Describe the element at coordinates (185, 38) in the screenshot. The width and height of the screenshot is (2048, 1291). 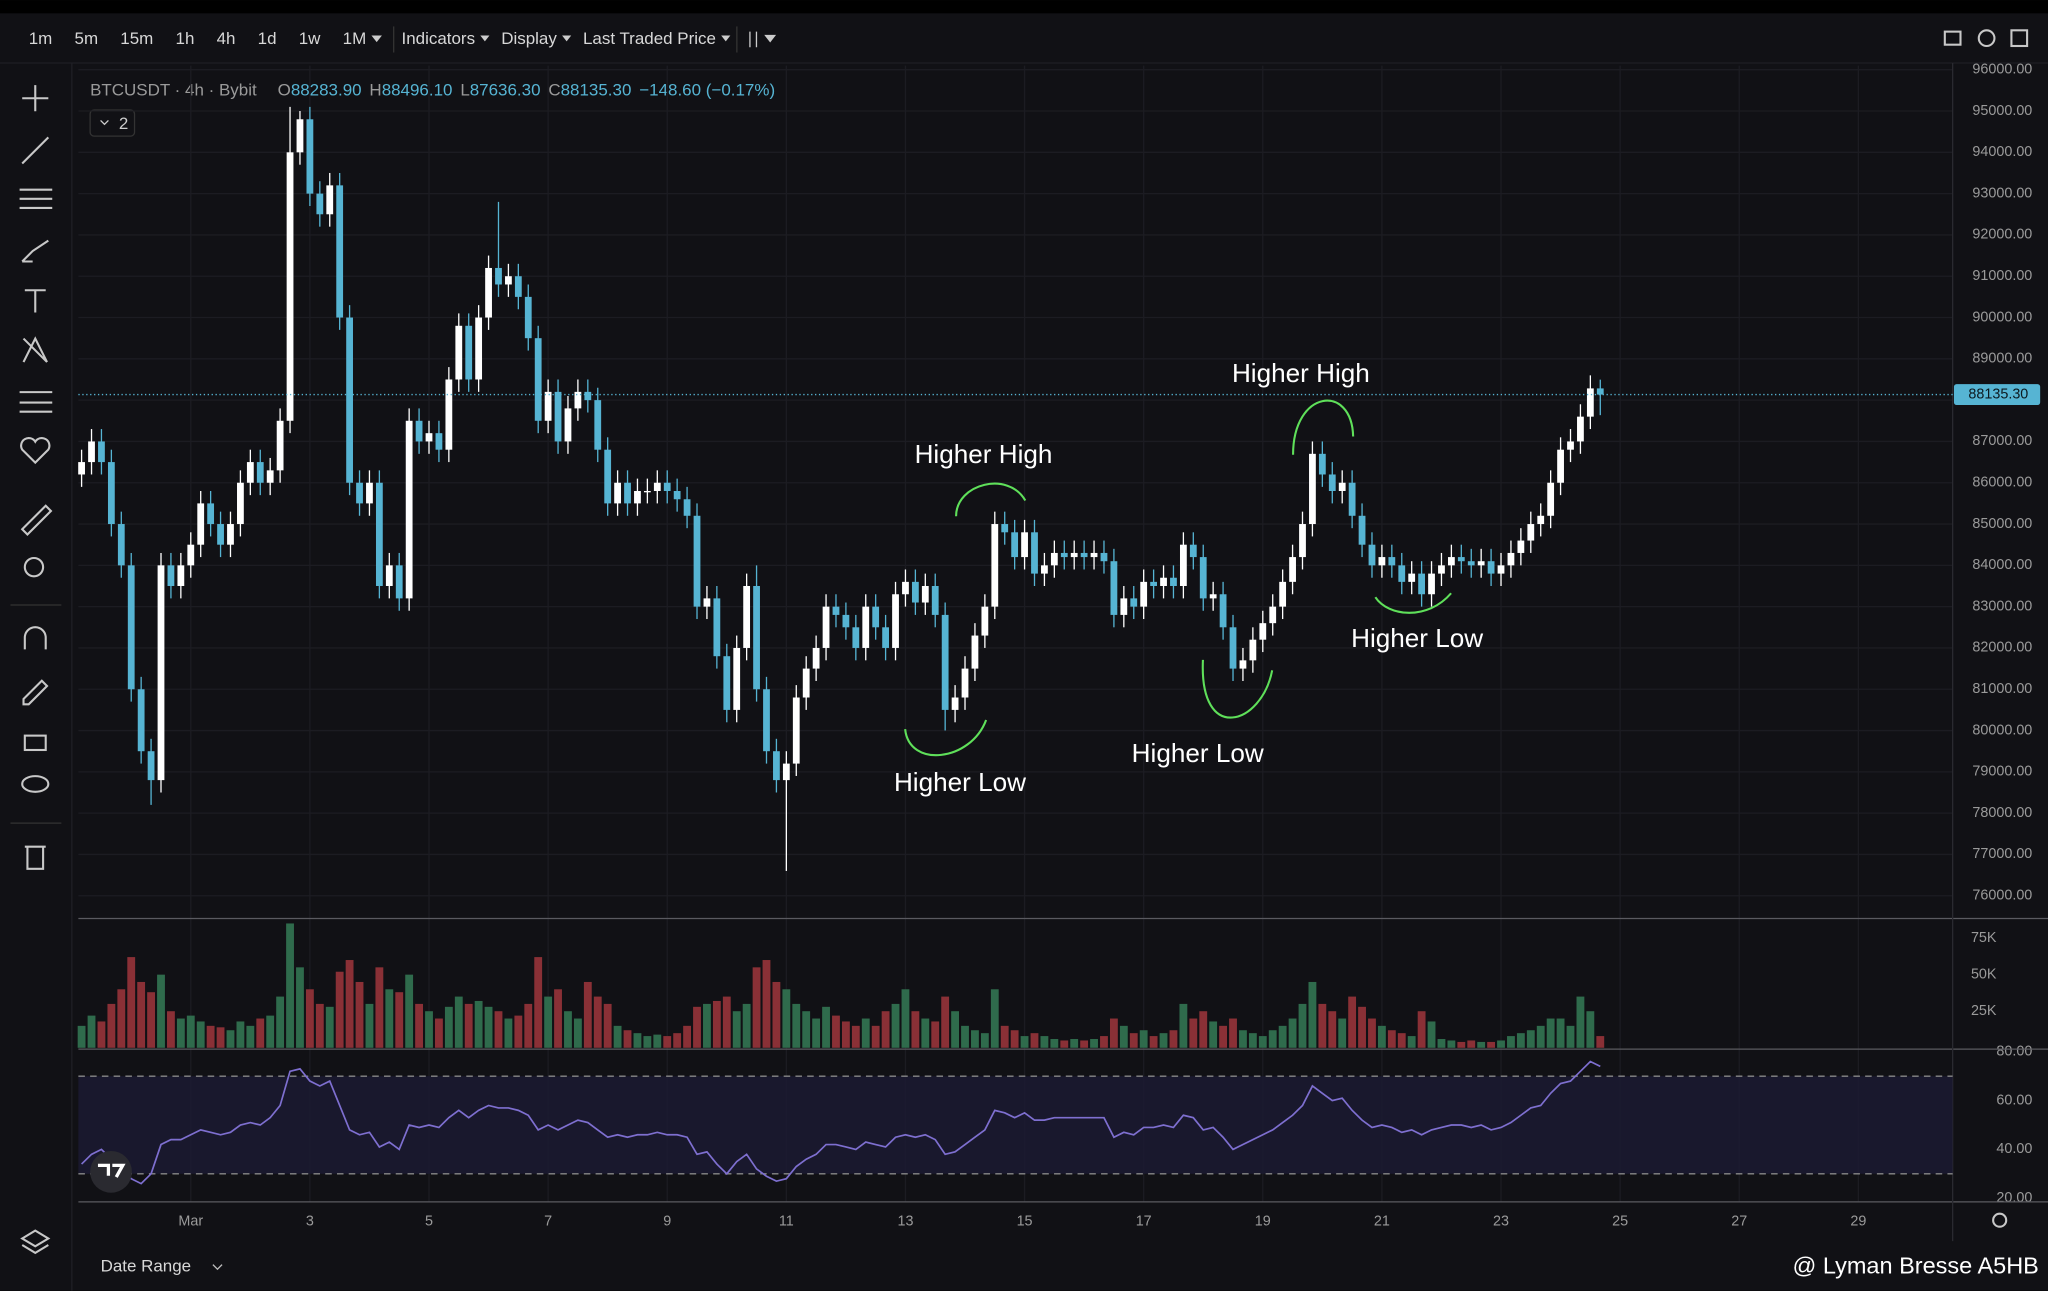
I see `interval-button: 1h` at that location.